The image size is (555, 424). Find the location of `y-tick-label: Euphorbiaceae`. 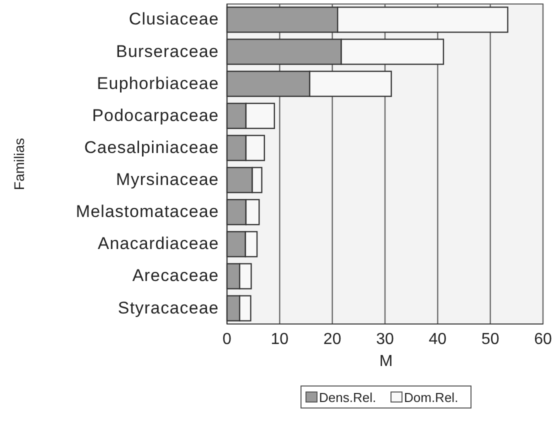

y-tick-label: Euphorbiaceae is located at coordinates (157, 83).